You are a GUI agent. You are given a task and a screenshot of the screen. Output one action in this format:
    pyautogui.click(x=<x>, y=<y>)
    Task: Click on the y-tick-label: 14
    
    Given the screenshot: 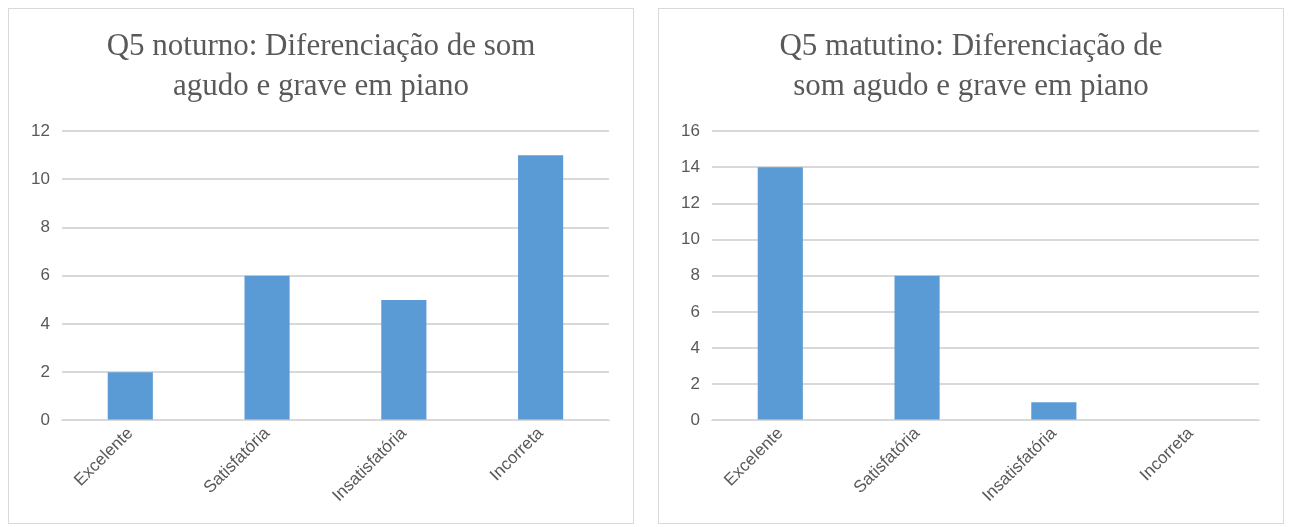 What is the action you would take?
    pyautogui.click(x=690, y=167)
    